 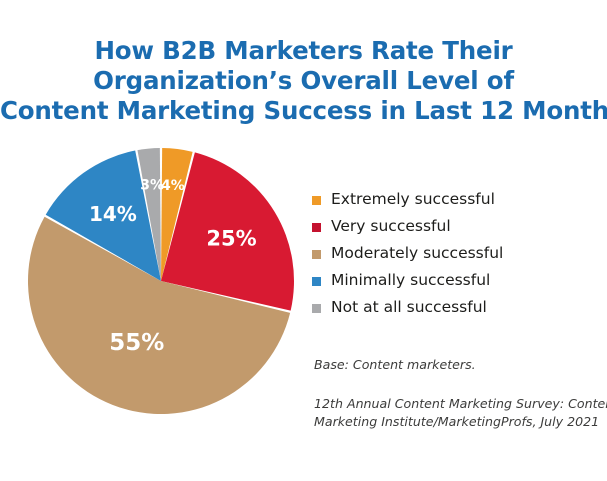 What do you see at coordinates (231, 238) in the screenshot?
I see `pie-slice-value-label: 25%` at bounding box center [231, 238].